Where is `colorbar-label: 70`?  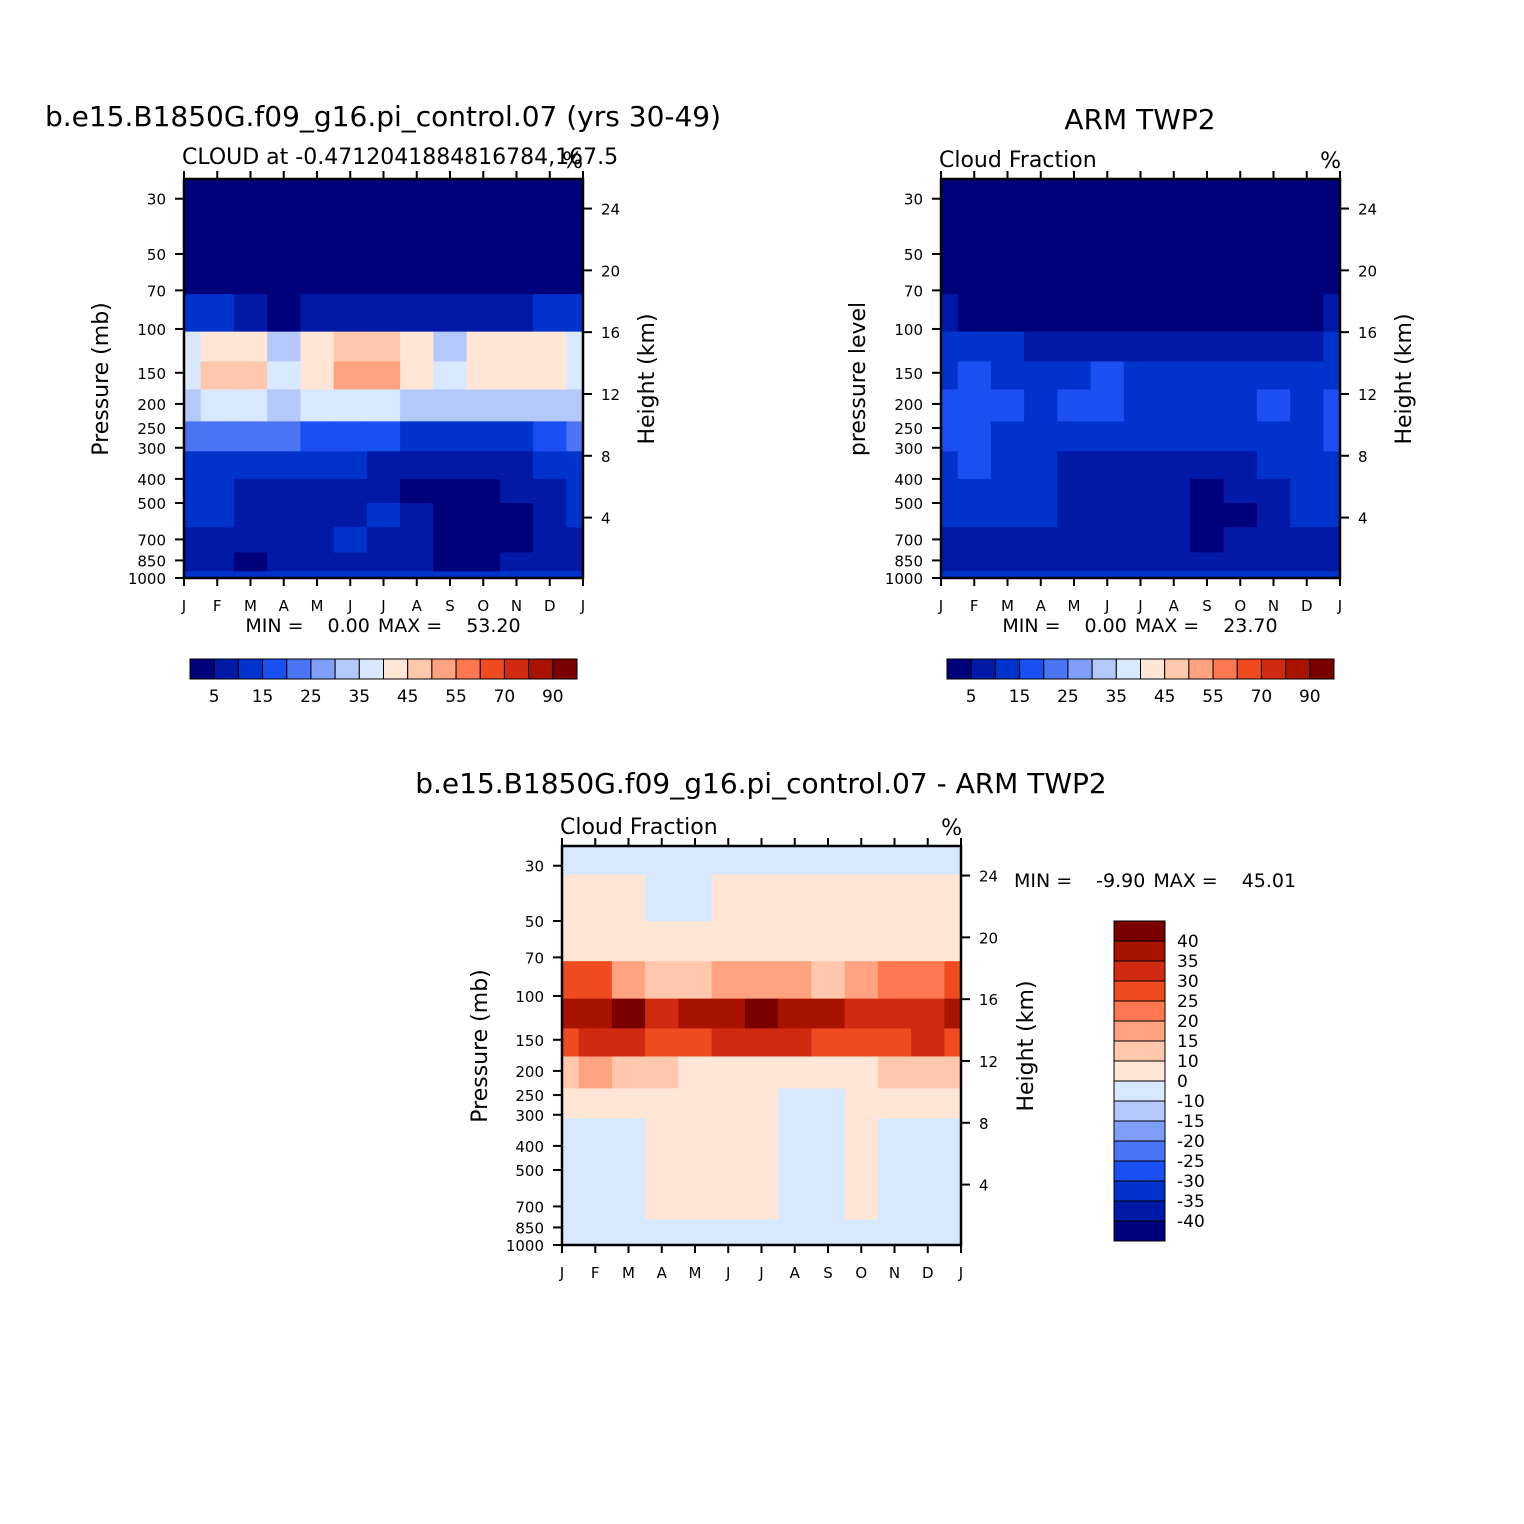 colorbar-label: 70 is located at coordinates (1262, 697).